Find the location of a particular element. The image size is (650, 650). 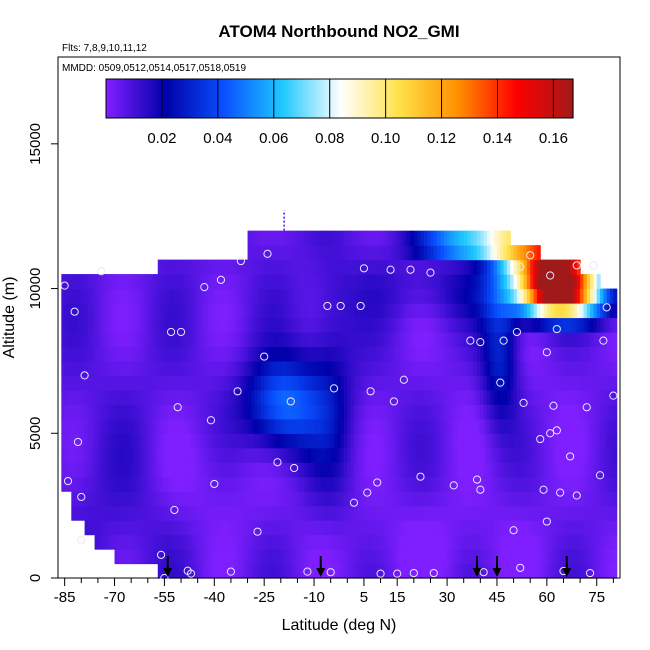

x-tick-label: -70 is located at coordinates (115, 597).